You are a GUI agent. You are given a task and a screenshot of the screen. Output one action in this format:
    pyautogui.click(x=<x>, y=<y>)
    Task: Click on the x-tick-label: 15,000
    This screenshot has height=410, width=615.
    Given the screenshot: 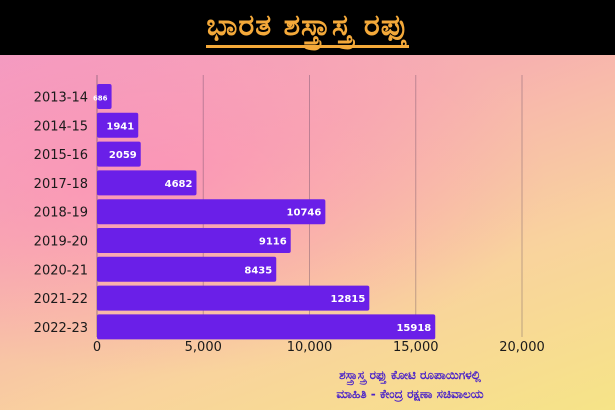 What is the action you would take?
    pyautogui.click(x=416, y=347)
    